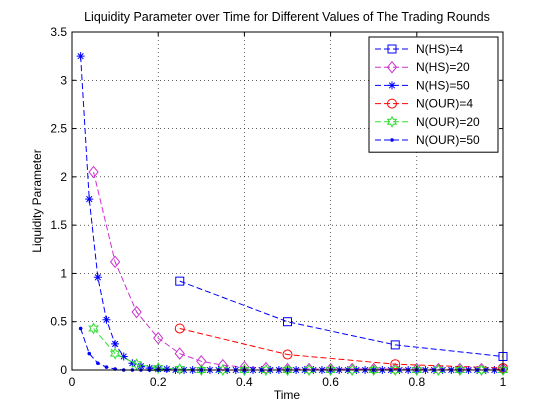 The image size is (554, 417). Describe the element at coordinates (37, 200) in the screenshot. I see `y-axis-title: Liquidity Parameter` at that location.